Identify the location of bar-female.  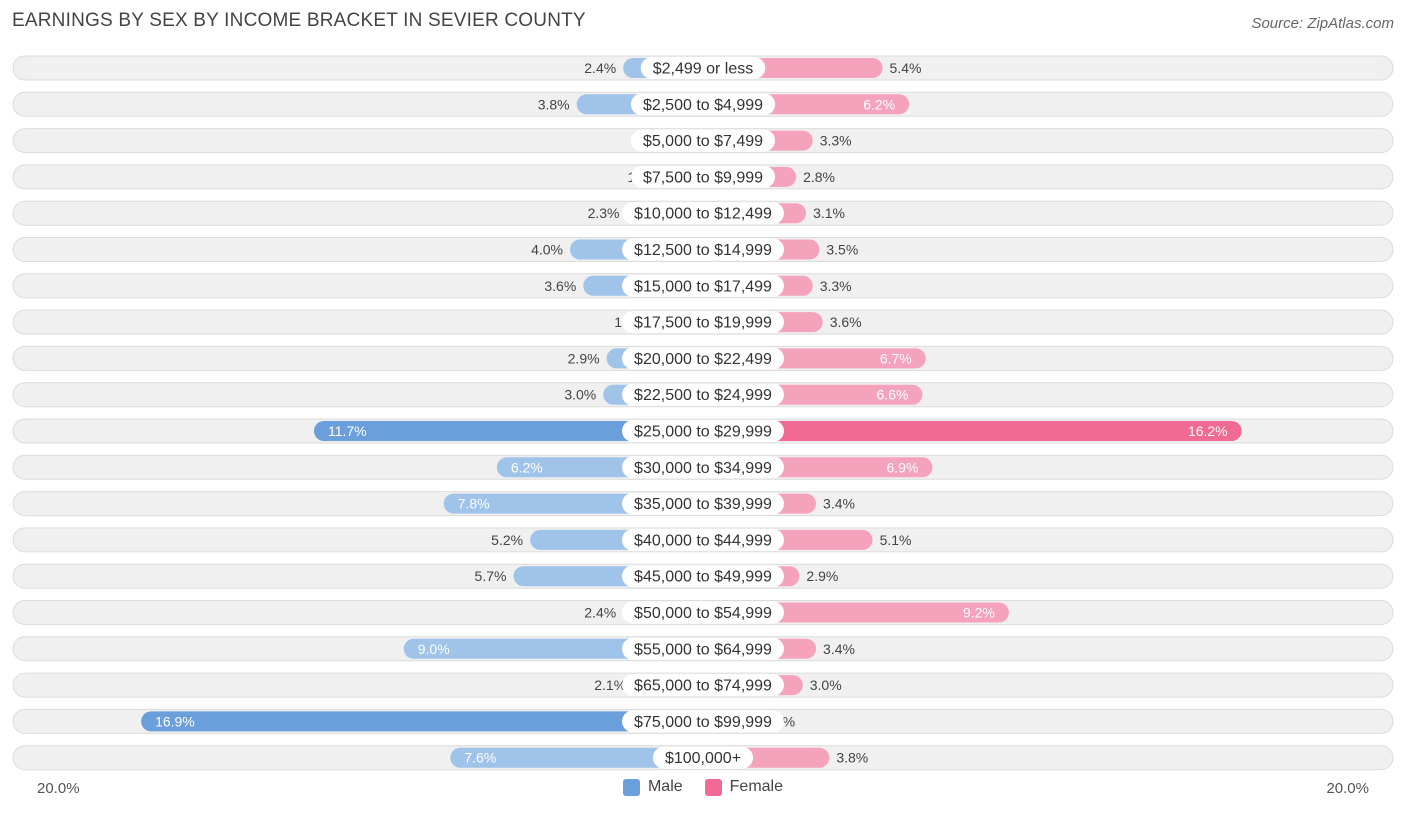
(972, 431).